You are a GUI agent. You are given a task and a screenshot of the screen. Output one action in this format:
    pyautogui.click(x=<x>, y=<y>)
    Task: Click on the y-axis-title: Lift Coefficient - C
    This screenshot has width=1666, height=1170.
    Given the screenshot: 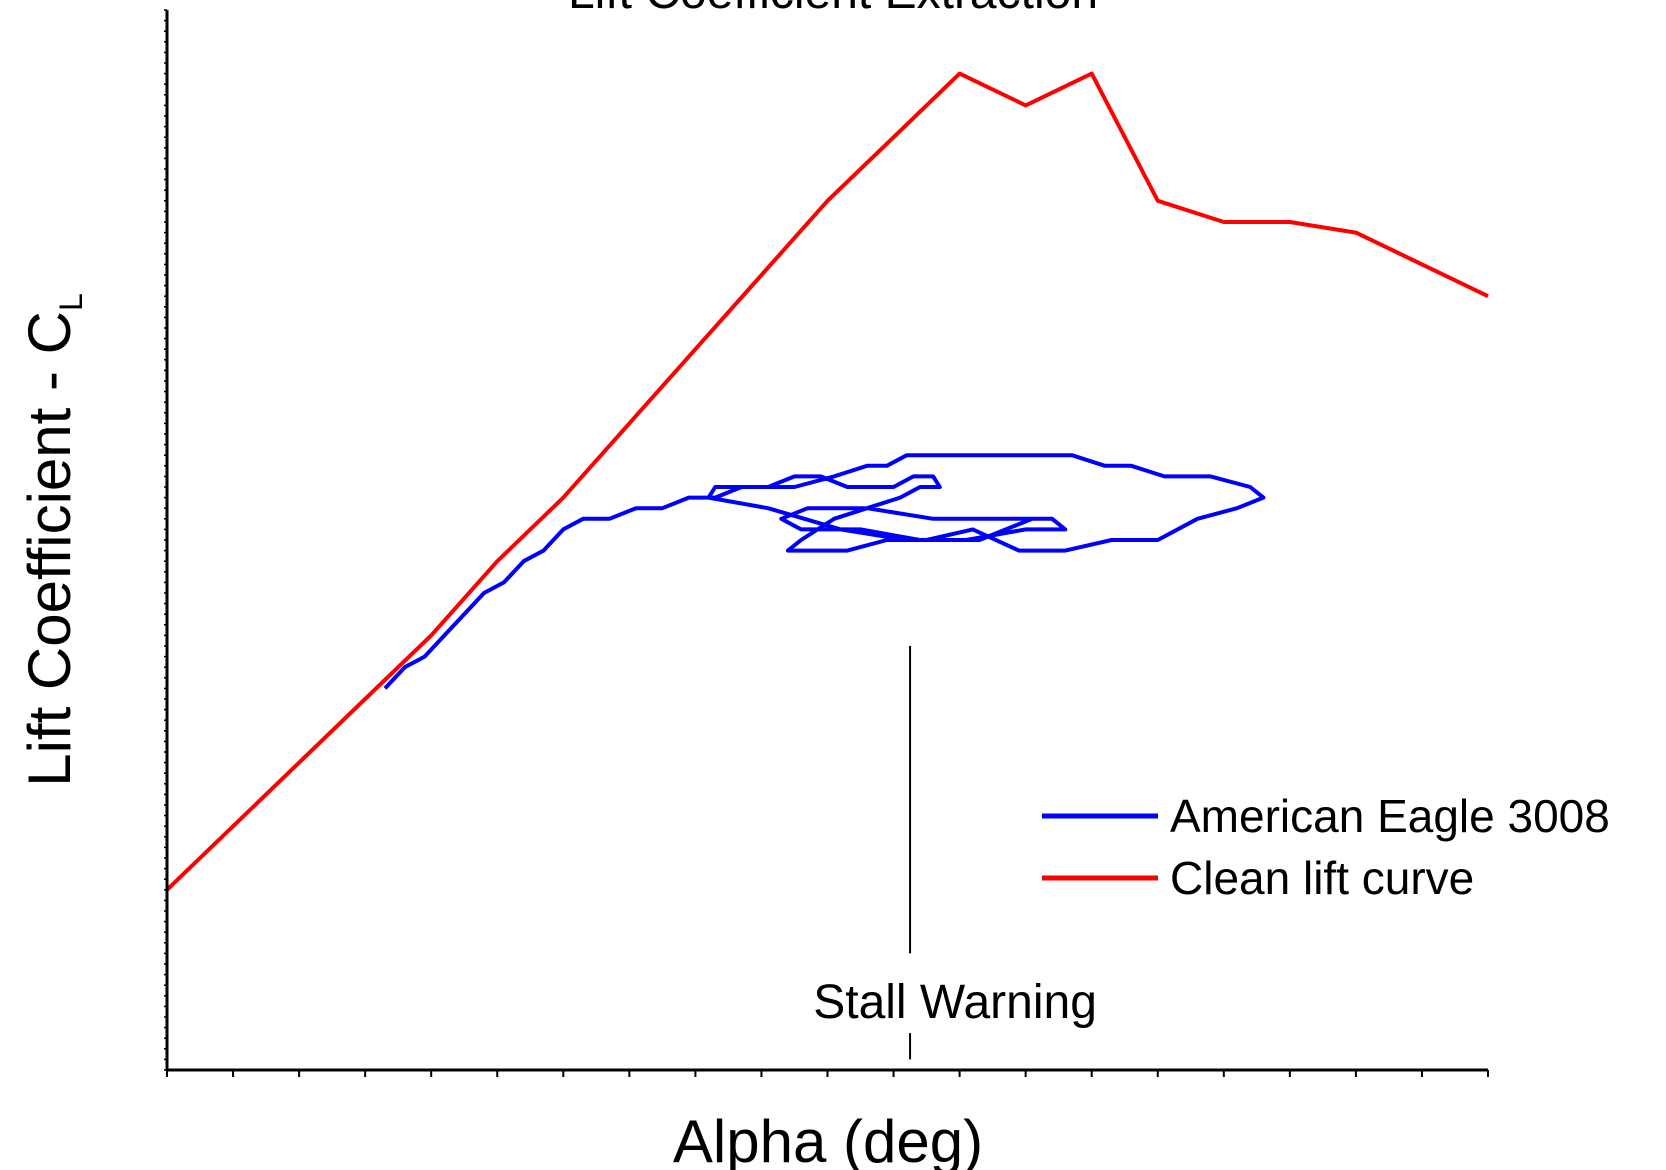 What is the action you would take?
    pyautogui.click(x=49, y=549)
    